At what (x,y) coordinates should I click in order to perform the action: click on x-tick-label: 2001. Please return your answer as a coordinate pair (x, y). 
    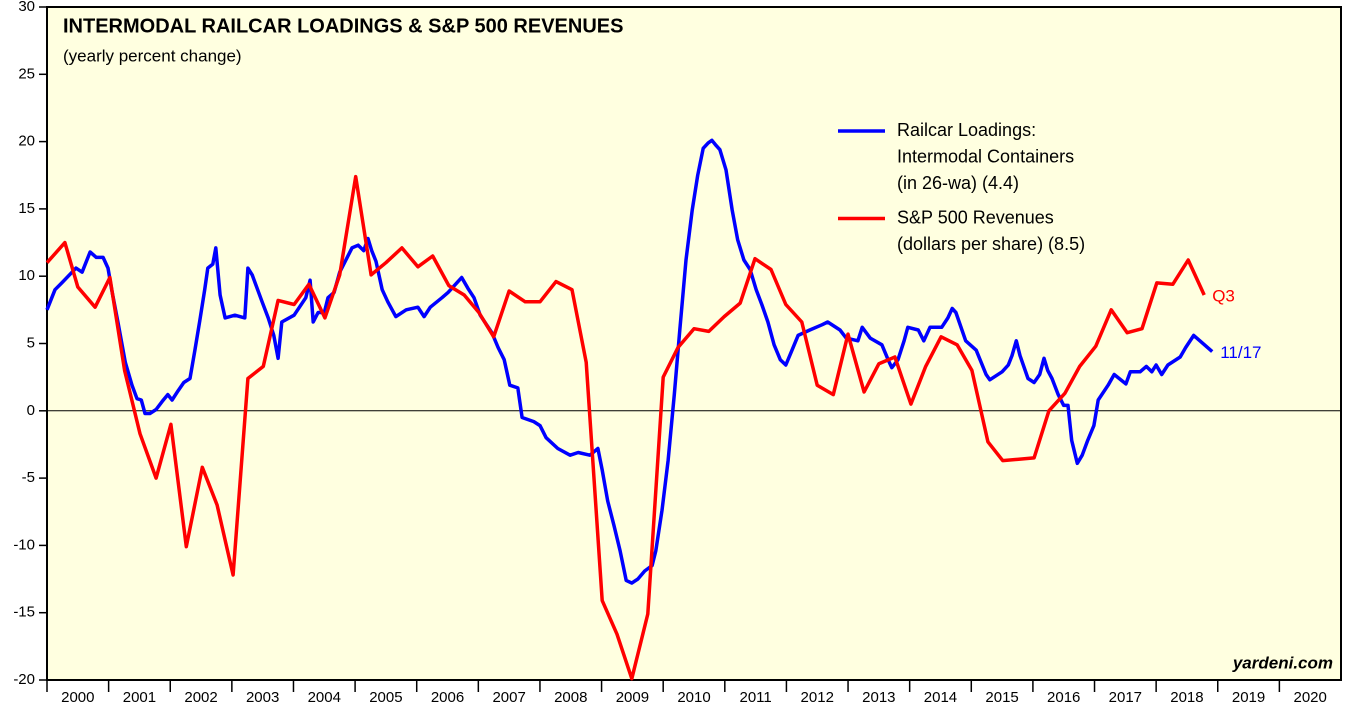
    Looking at the image, I should click on (139, 697).